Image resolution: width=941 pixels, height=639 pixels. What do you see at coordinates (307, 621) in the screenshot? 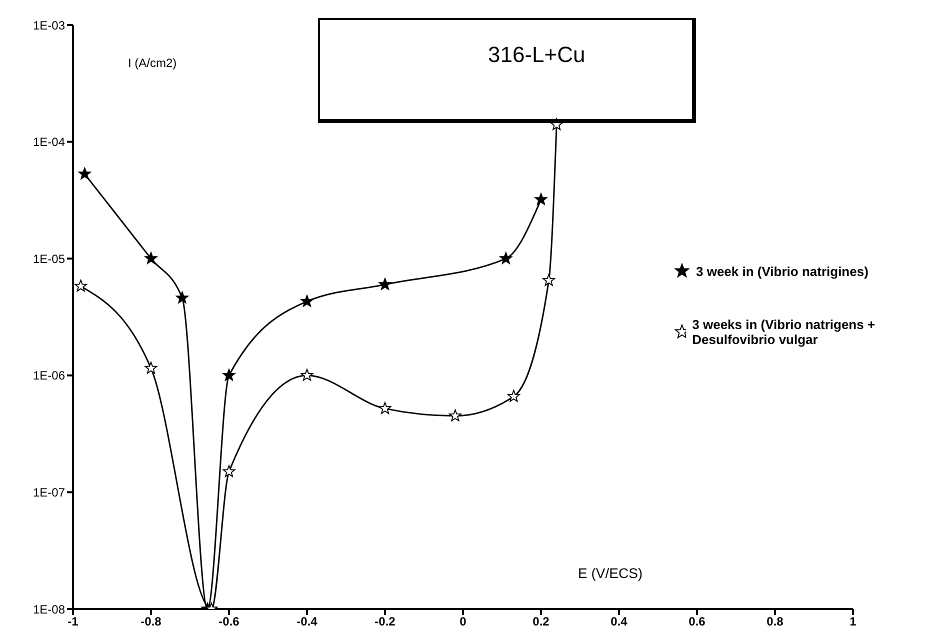
I see `x-tick-label: -0.4` at bounding box center [307, 621].